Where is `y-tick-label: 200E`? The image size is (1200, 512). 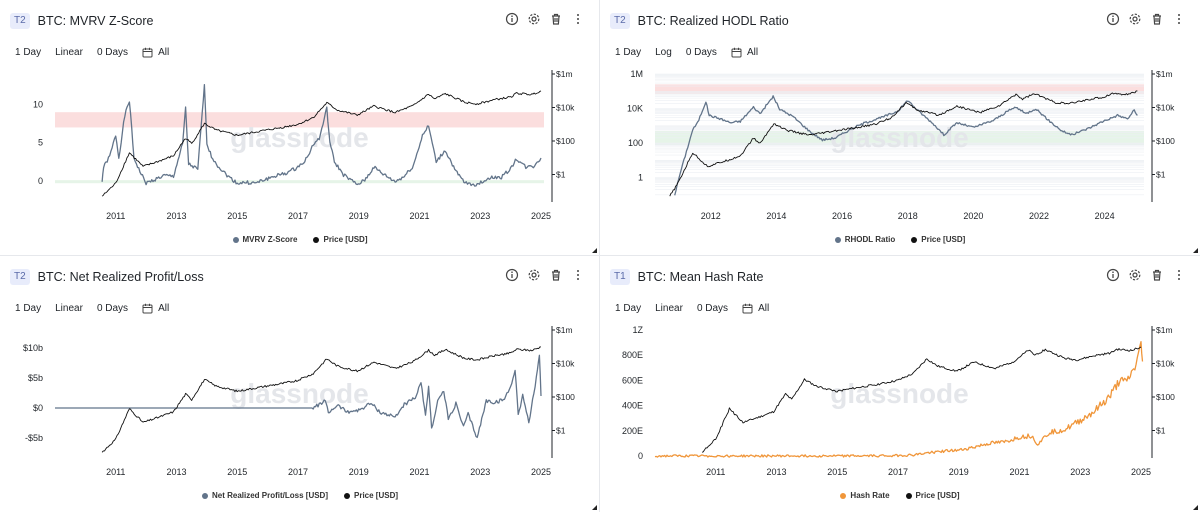
y-tick-label: 200E is located at coordinates (632, 431).